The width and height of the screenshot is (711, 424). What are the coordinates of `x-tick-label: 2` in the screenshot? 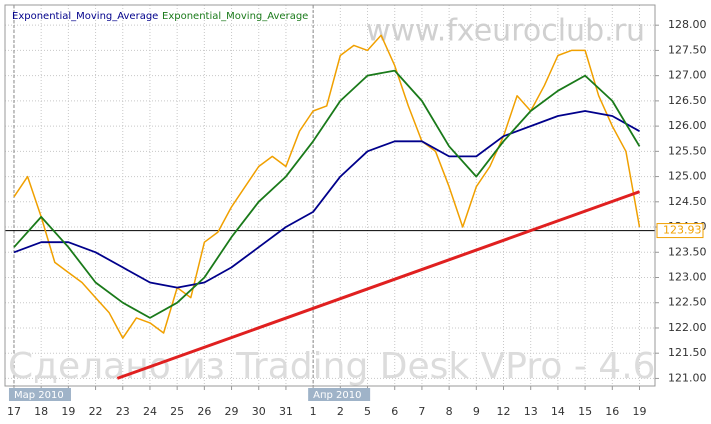 It's located at (340, 411).